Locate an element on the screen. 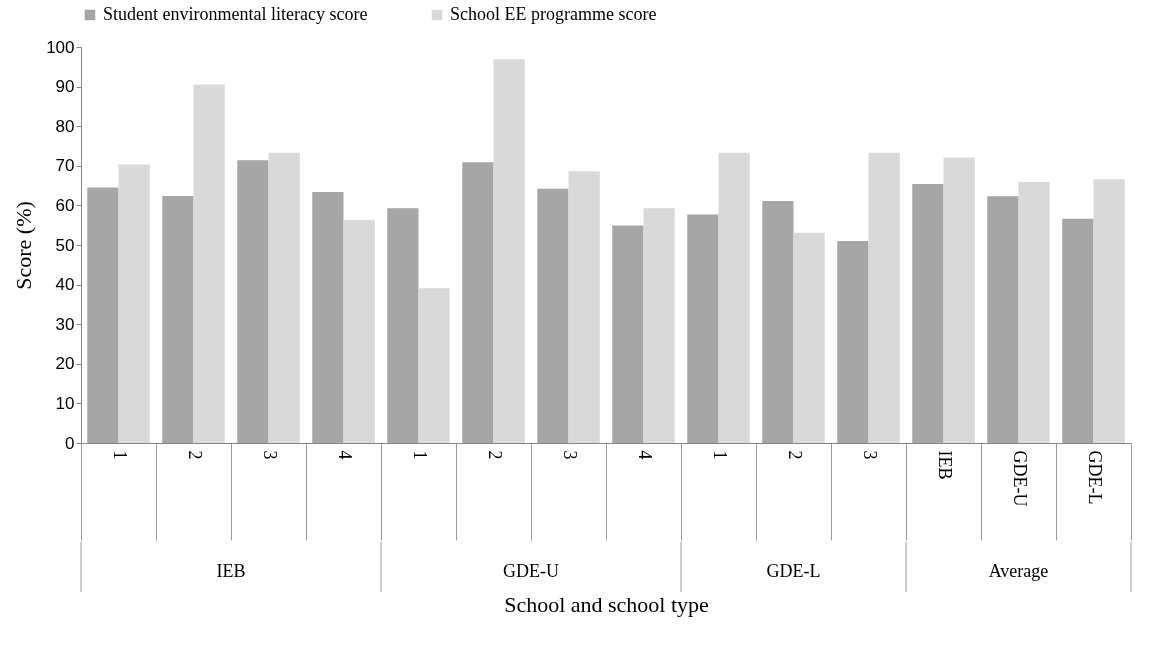 The height and width of the screenshot is (650, 1173). y-tick-label: 40 is located at coordinates (65, 285).